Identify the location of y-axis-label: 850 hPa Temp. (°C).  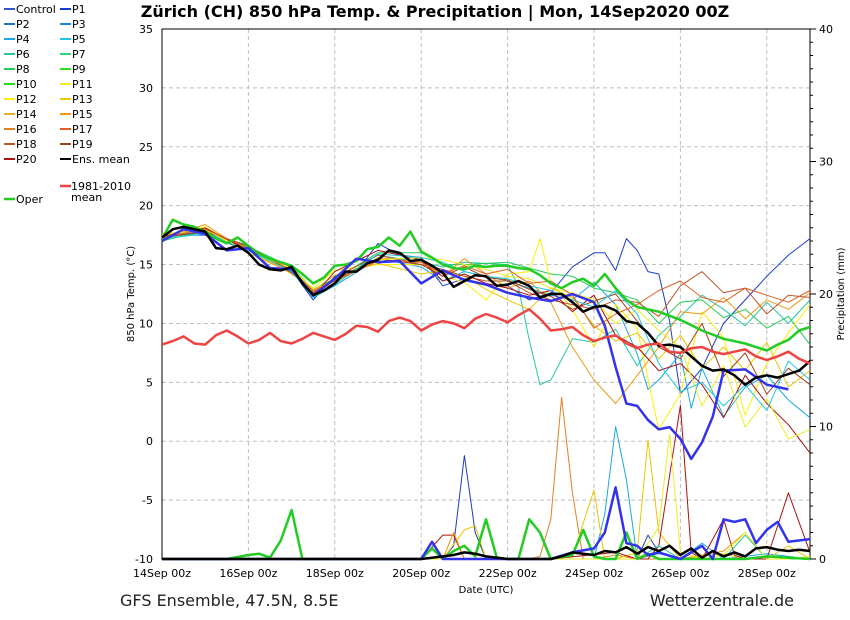
(131, 294).